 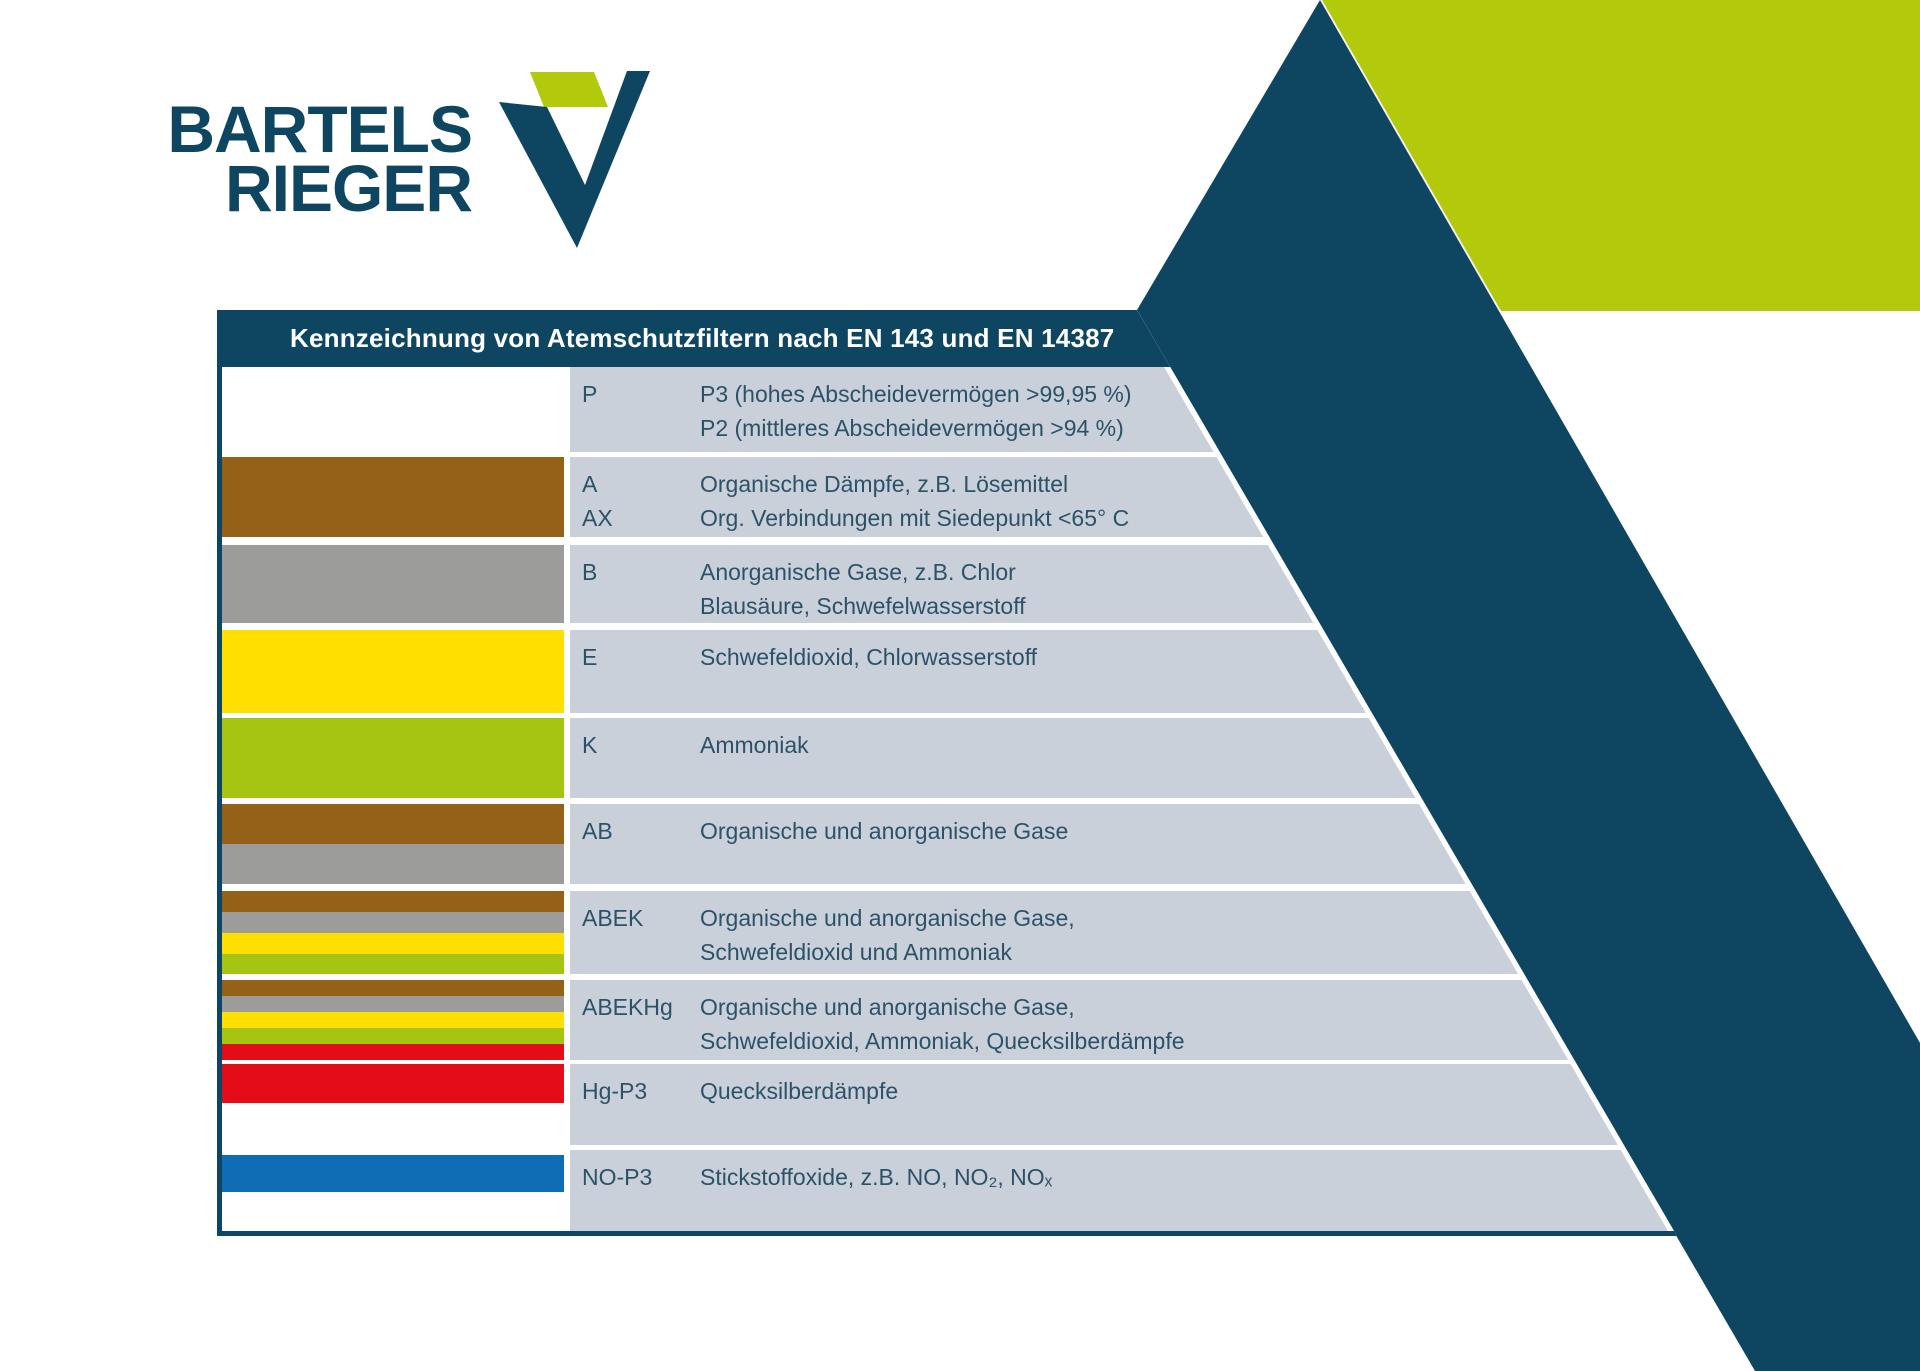 What do you see at coordinates (590, 572) in the screenshot?
I see `filter-code-line: B` at bounding box center [590, 572].